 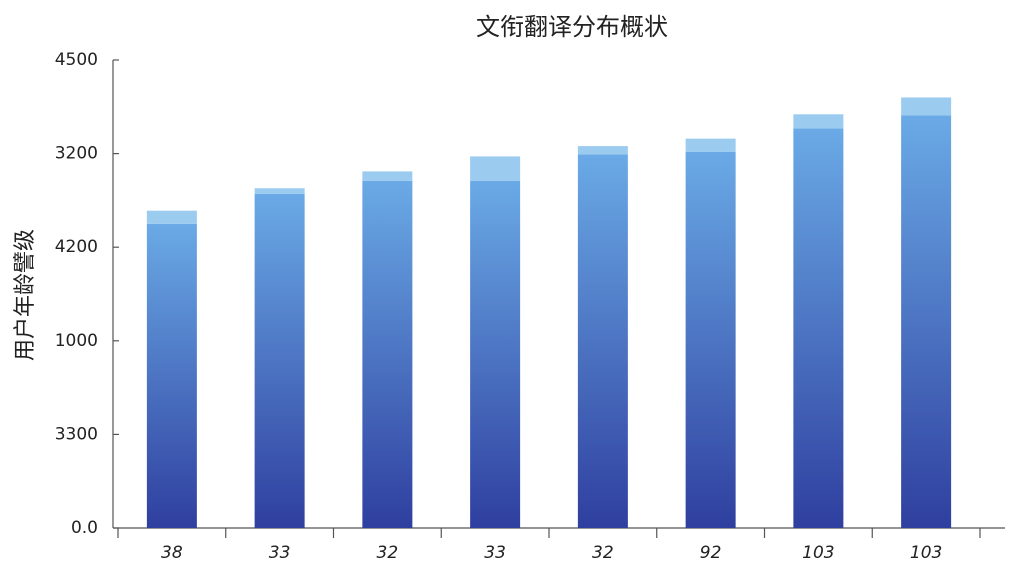 What do you see at coordinates (76, 434) in the screenshot?
I see `y-tick-label: 3300` at bounding box center [76, 434].